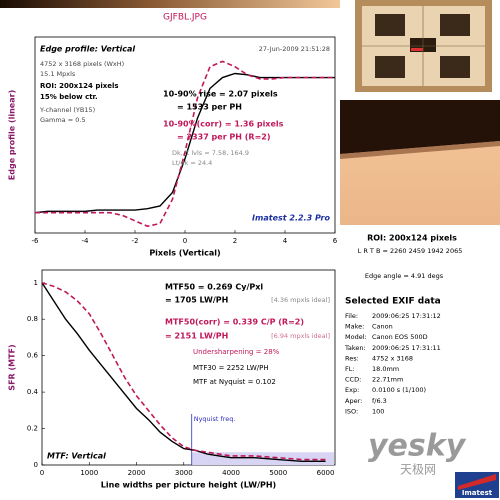 The image size is (500, 500). Describe the element at coordinates (223, 124) in the screenshot. I see `annotation: 10-90%(corr) = 1.36 pixels` at that location.